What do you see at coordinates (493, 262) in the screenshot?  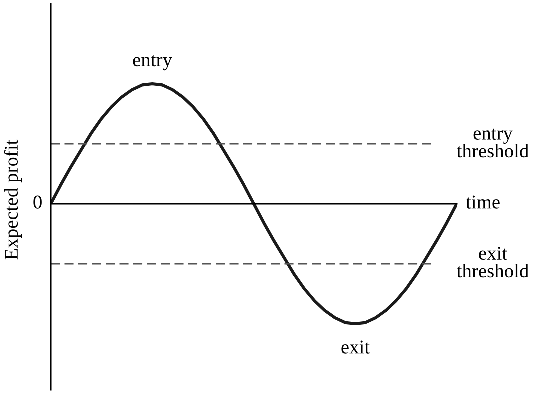 I see `ref-line-label: exit threshold` at bounding box center [493, 262].